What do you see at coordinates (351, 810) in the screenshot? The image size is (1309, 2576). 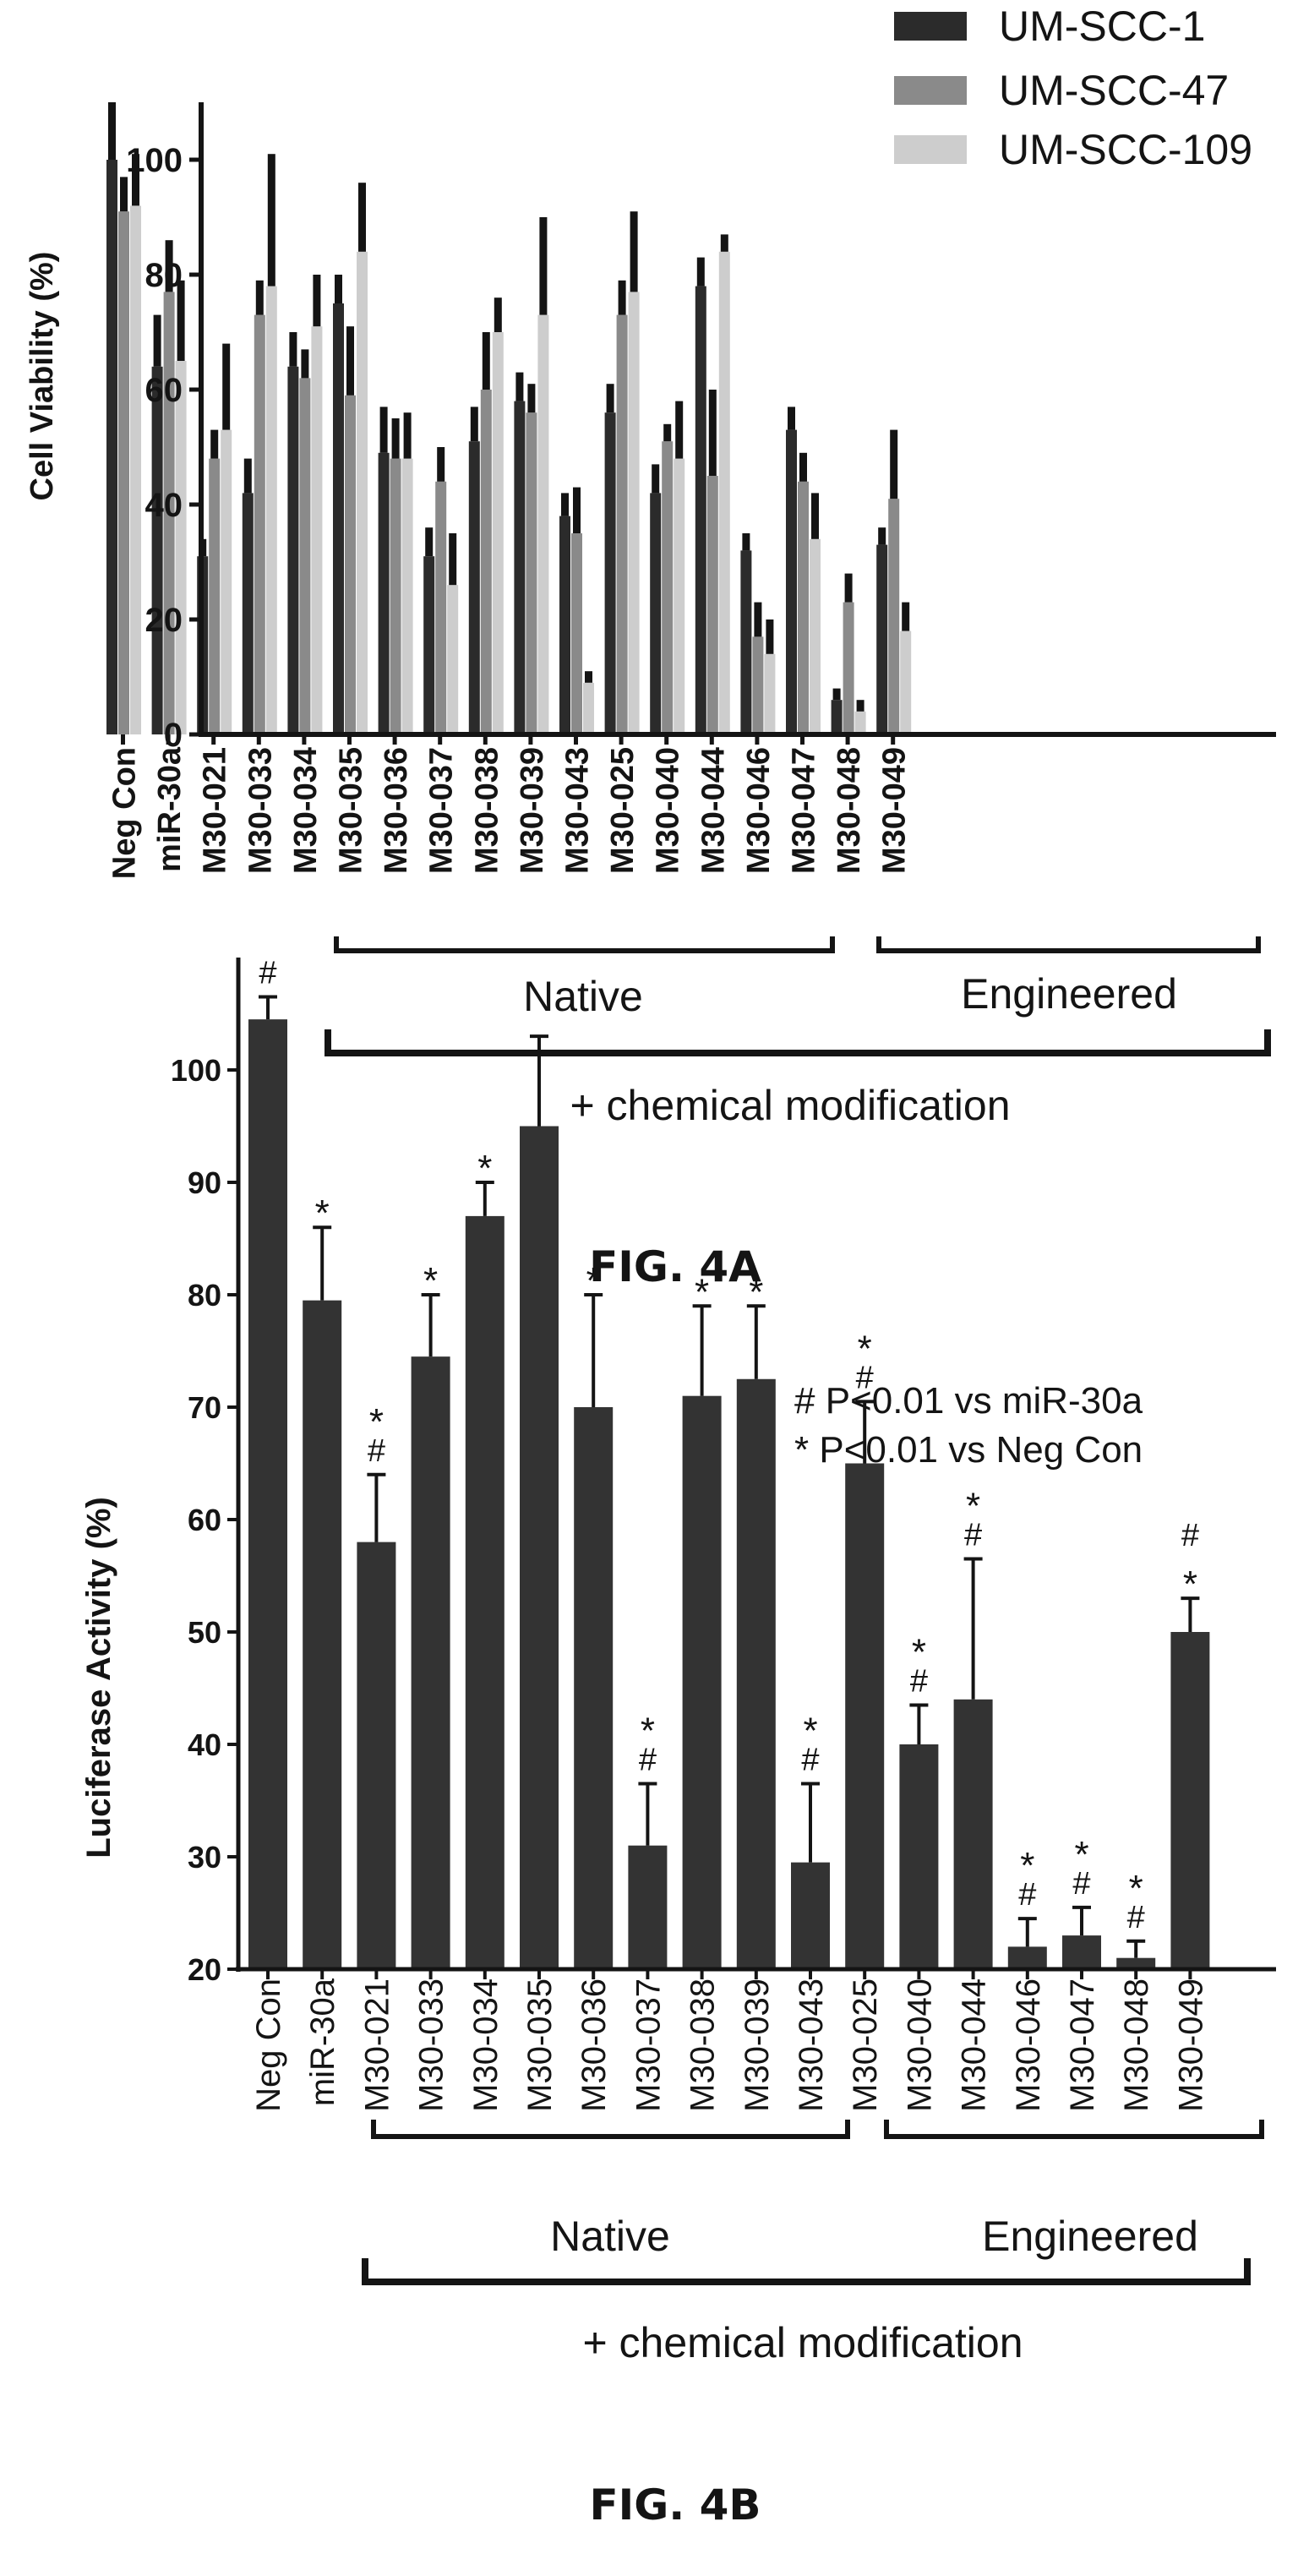 I see `x-tick-label-4a: M30-035` at bounding box center [351, 810].